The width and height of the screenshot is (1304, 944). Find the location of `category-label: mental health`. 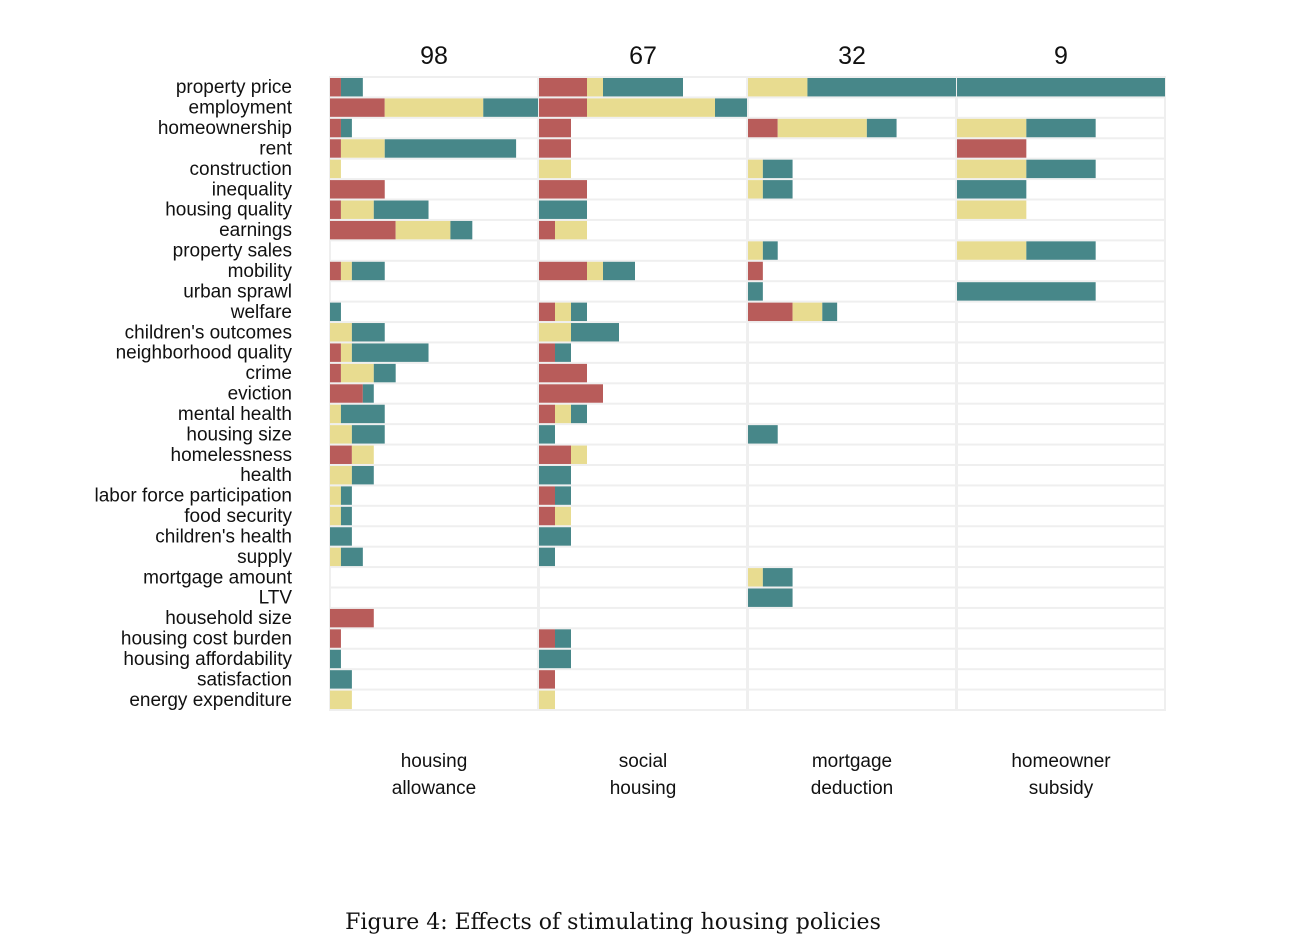

category-label: mental health is located at coordinates (235, 414).